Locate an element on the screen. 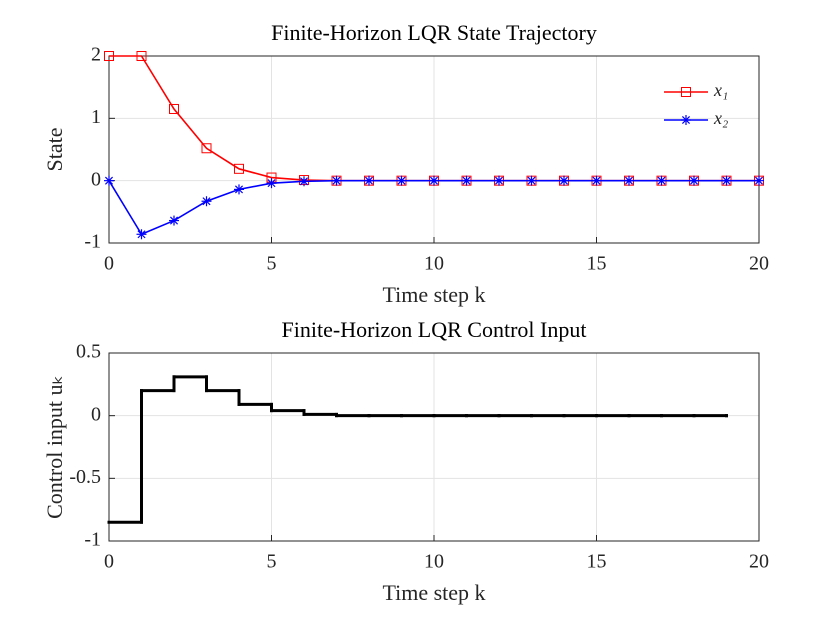  y-tick-label: -0.5 is located at coordinates (85, 477).